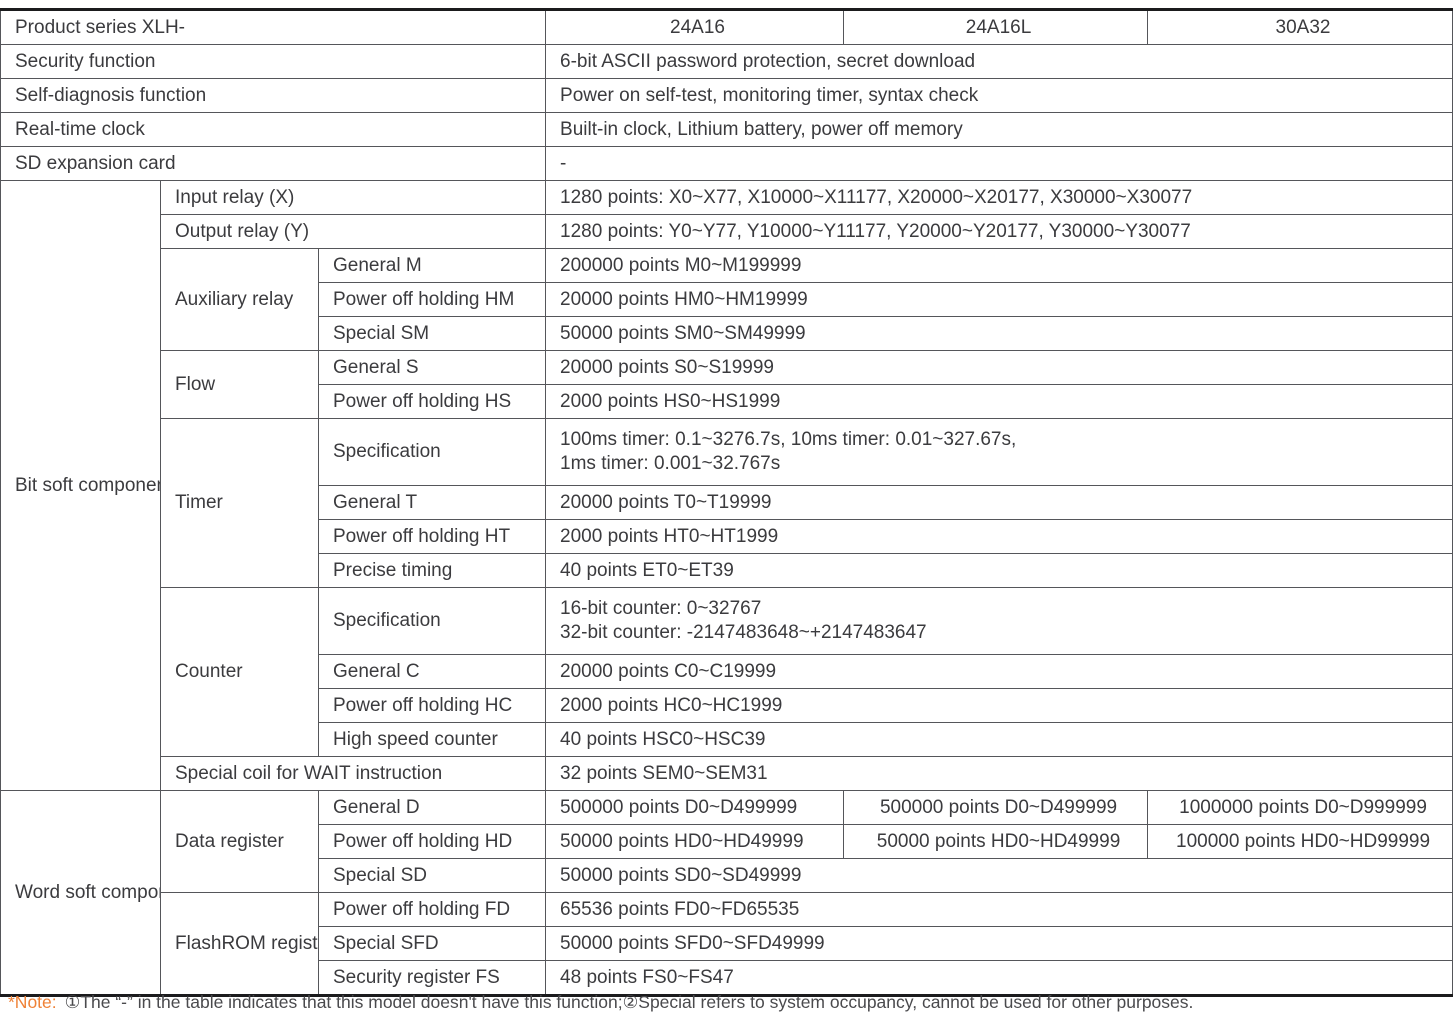 The image size is (1454, 1025). Describe the element at coordinates (695, 27) in the screenshot. I see `model-header-24a16: 24A16` at that location.